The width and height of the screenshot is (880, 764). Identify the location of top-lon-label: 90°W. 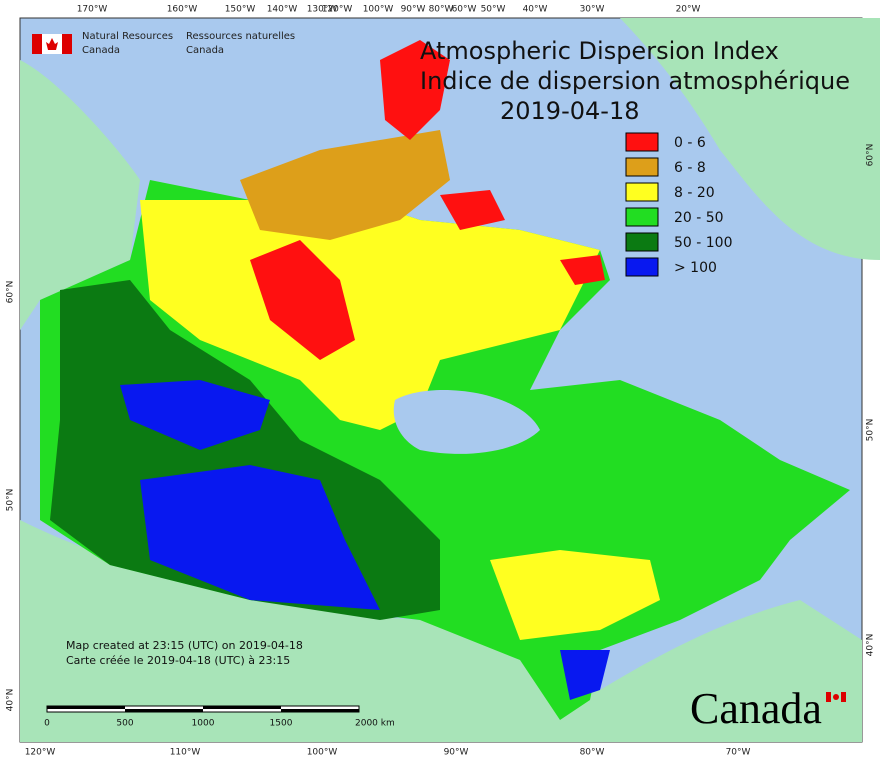
(413, 10).